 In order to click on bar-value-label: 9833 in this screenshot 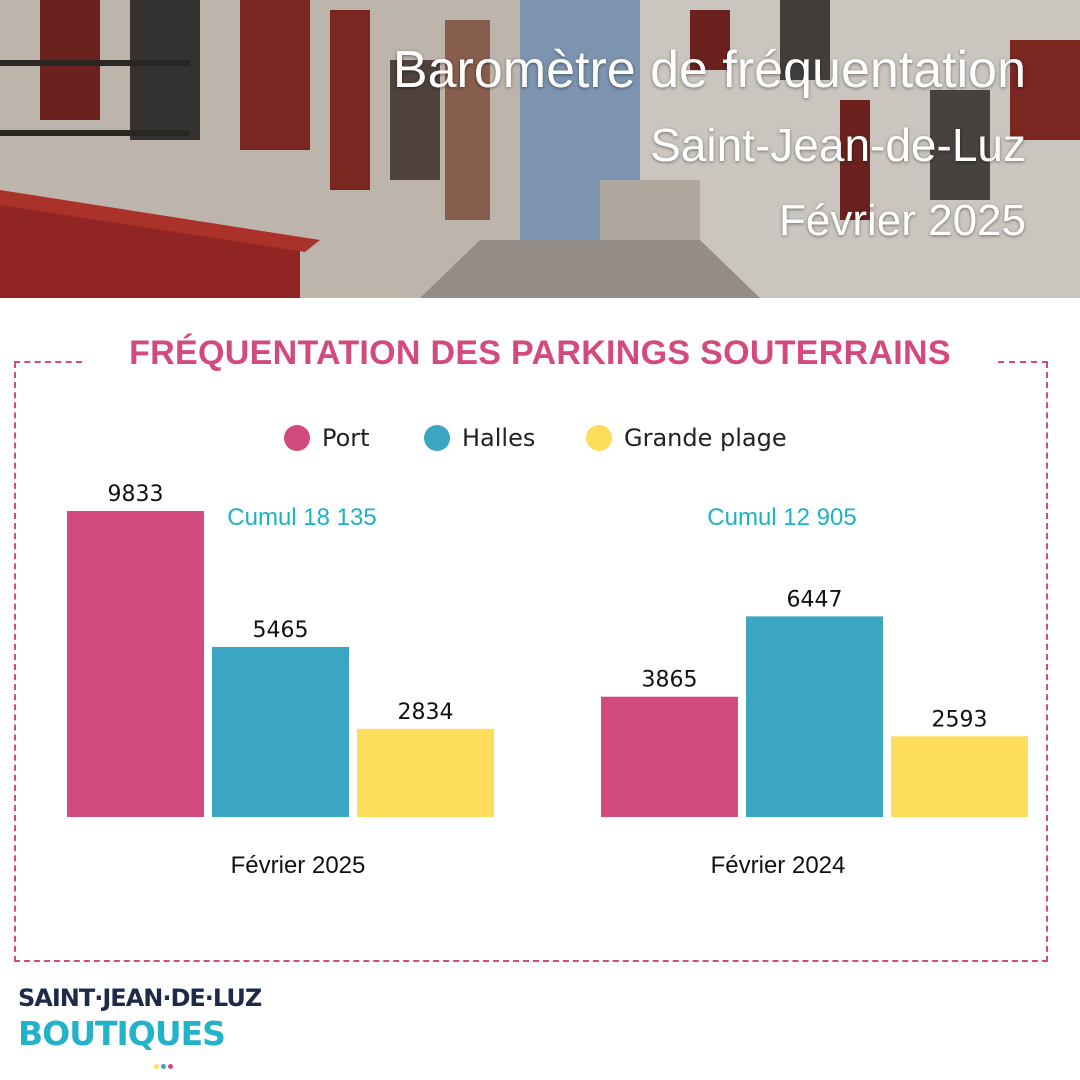, I will do `click(136, 494)`.